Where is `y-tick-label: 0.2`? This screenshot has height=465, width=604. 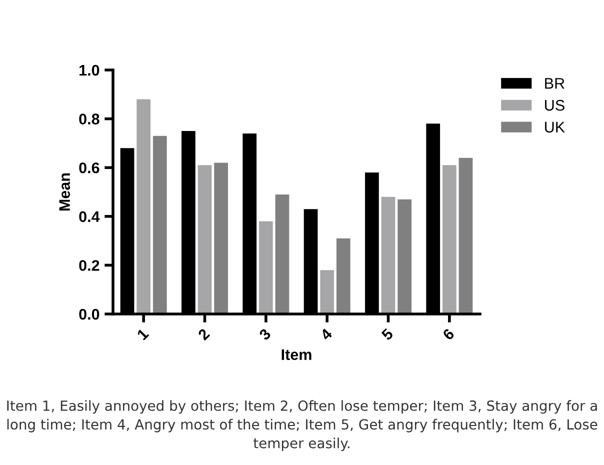
y-tick-label: 0.2 is located at coordinates (89, 265).